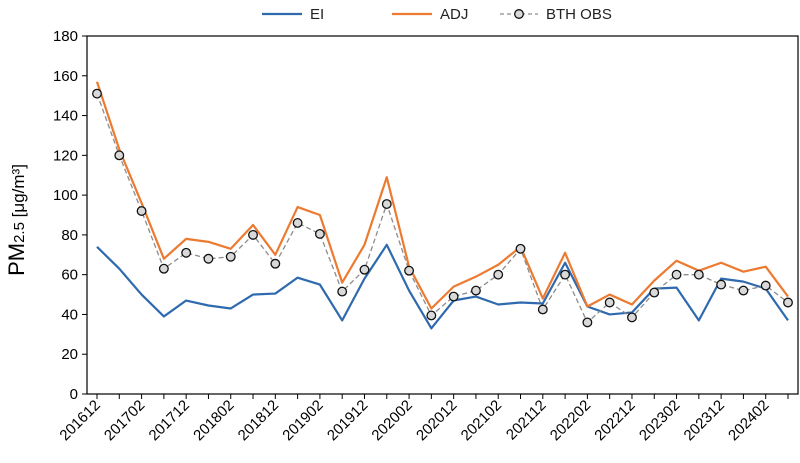 This screenshot has height=463, width=800. What do you see at coordinates (65, 76) in the screenshot?
I see `y-tick-label: 160` at bounding box center [65, 76].